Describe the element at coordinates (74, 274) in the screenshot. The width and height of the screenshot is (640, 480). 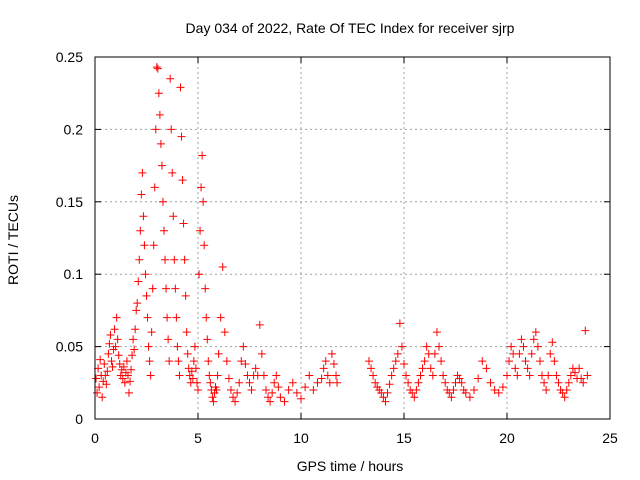
I see `y-tick-label: 0.1` at that location.